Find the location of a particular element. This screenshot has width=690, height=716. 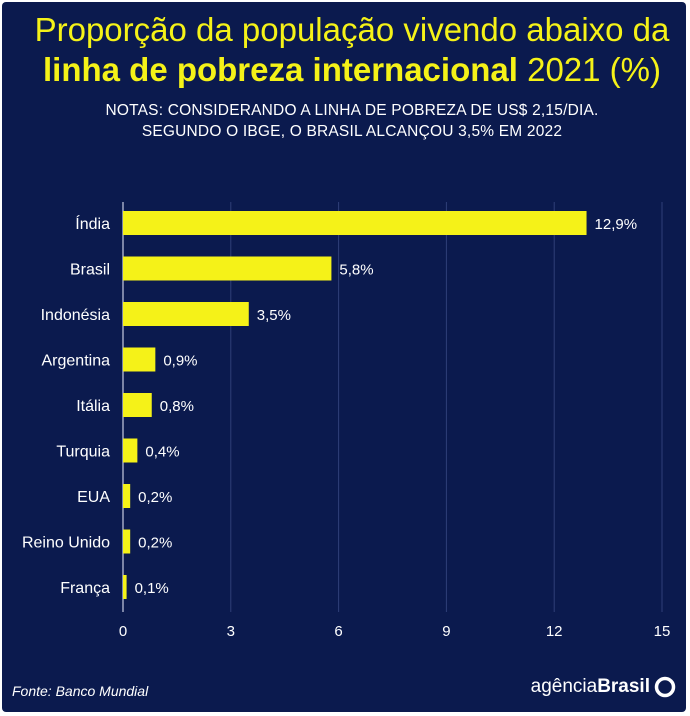

category-label: Itália is located at coordinates (93, 406).